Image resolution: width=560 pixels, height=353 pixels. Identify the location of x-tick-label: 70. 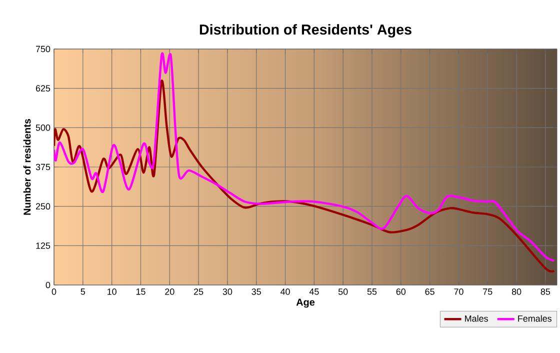
(459, 291).